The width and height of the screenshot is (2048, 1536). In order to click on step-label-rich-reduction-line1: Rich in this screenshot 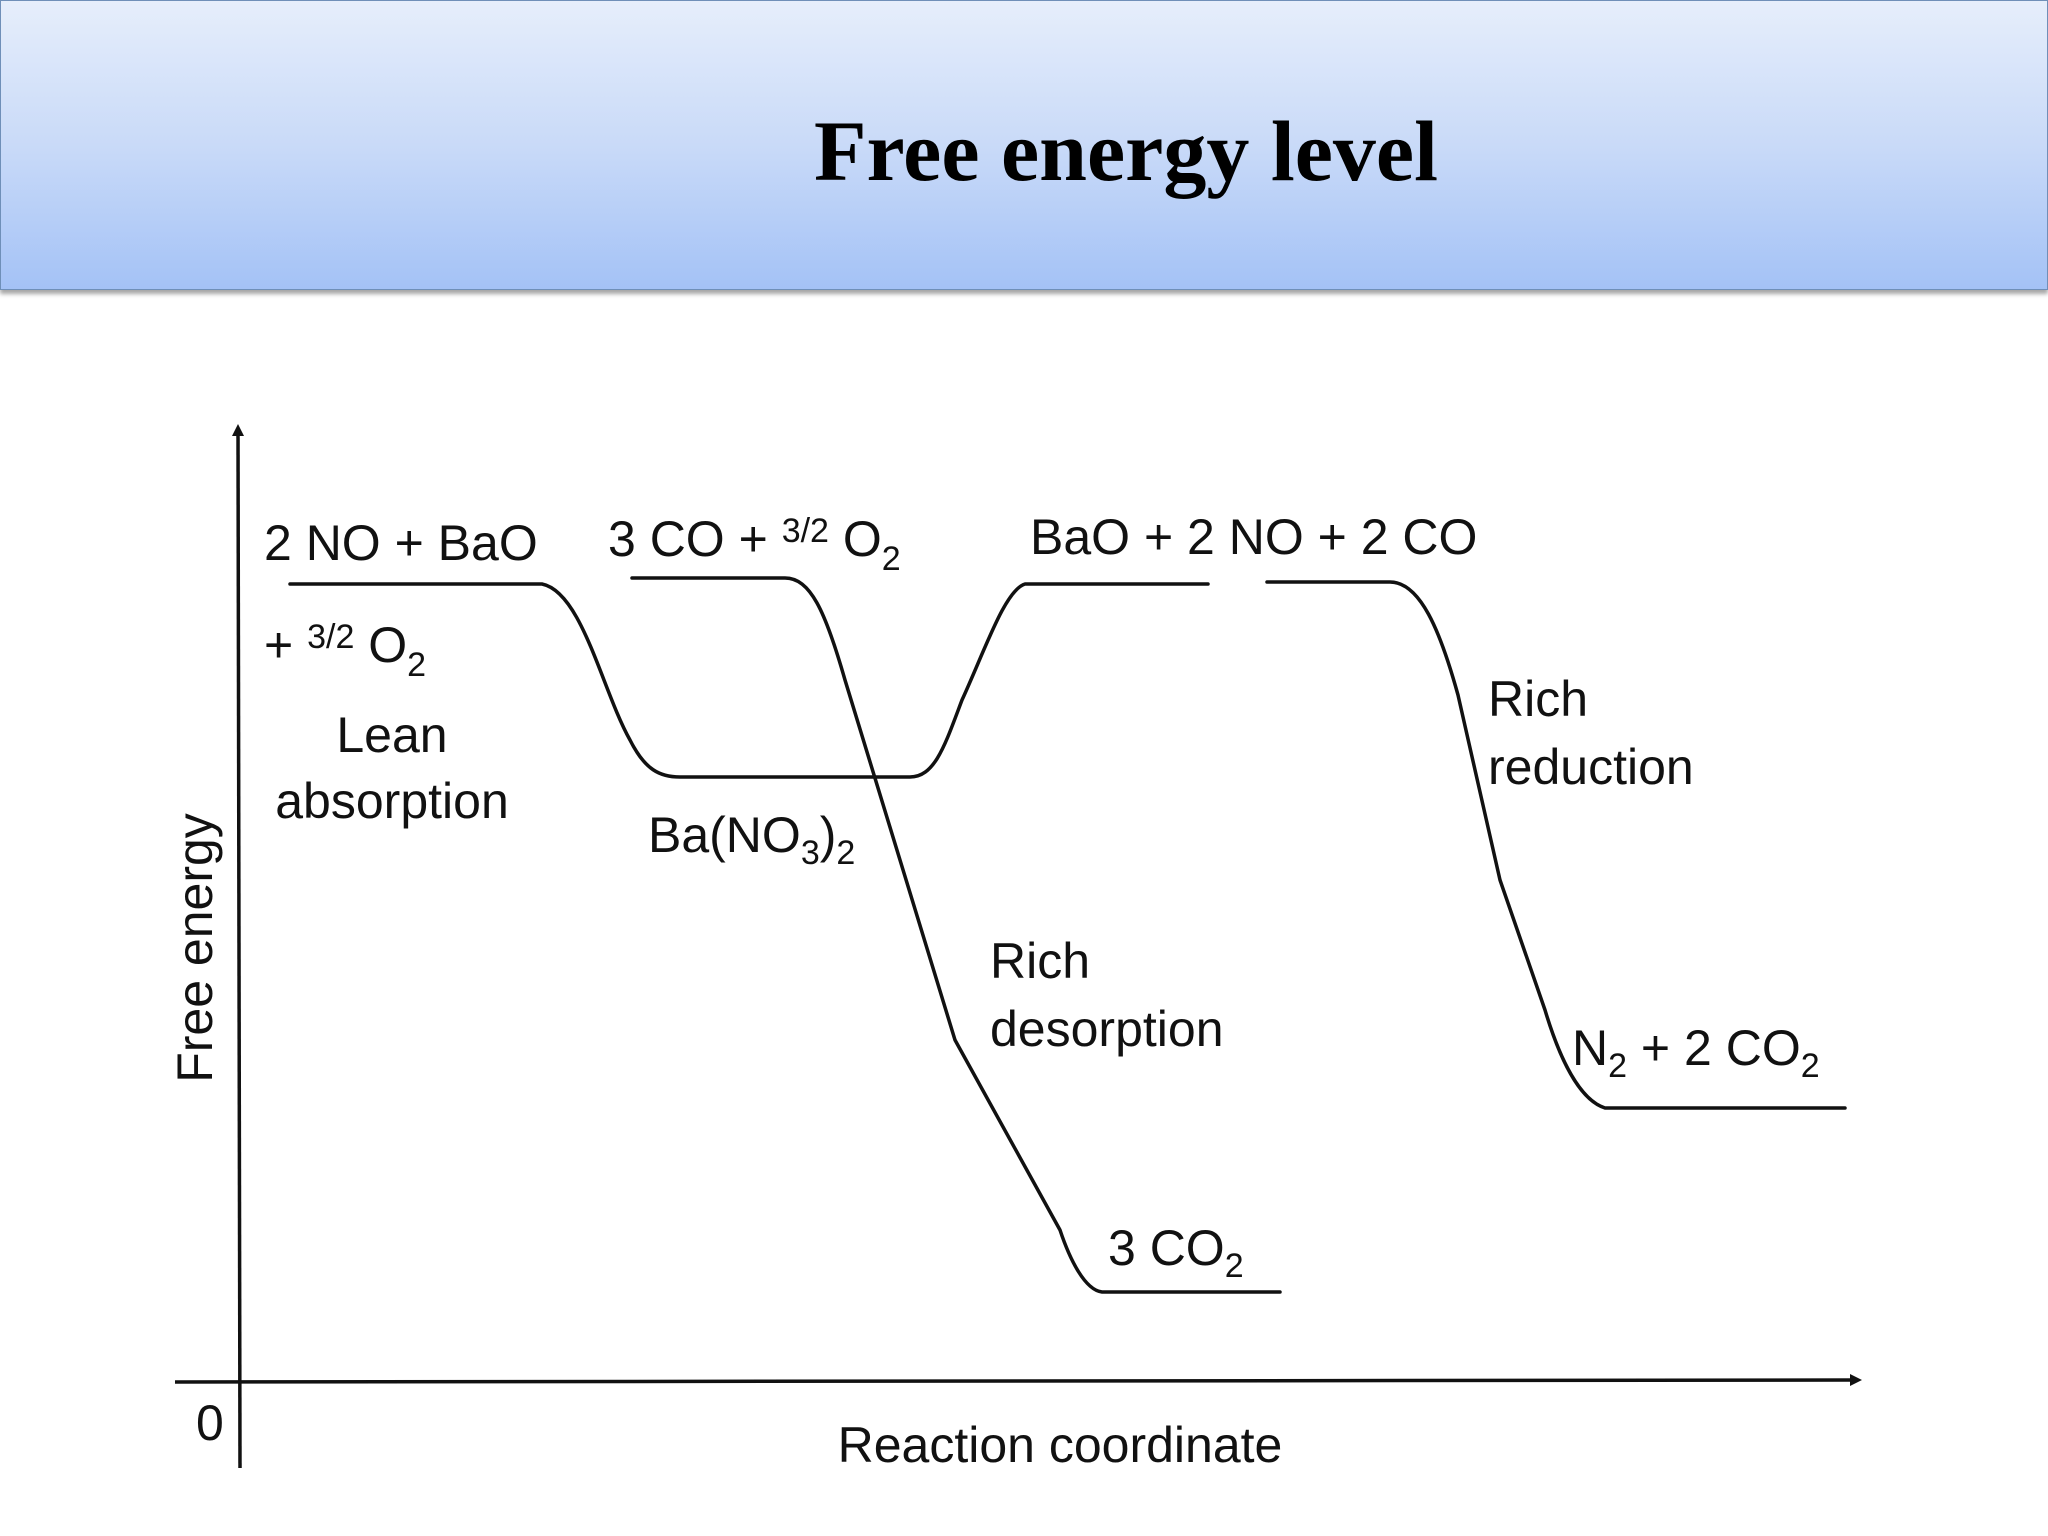, I will do `click(1538, 699)`.